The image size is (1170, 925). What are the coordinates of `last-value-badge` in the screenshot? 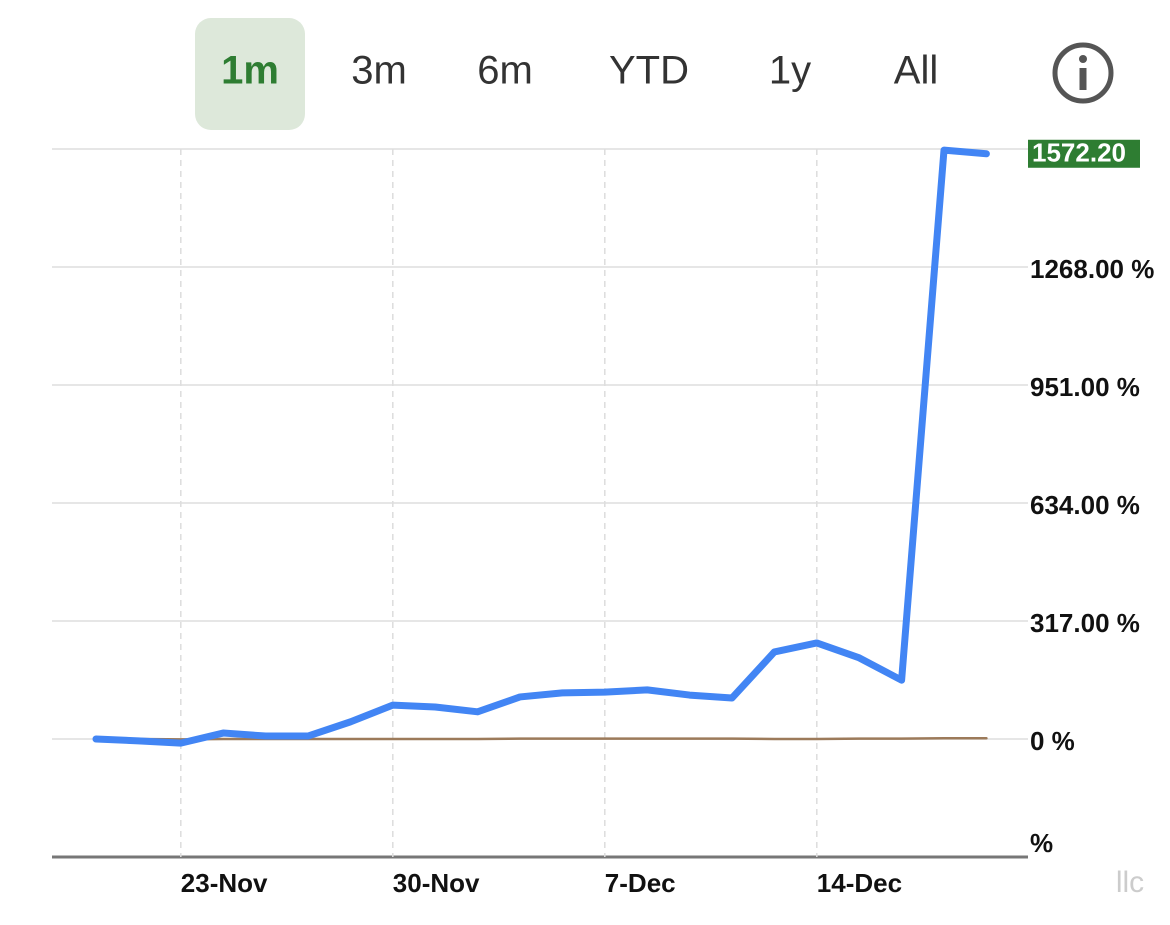 It's located at (1084, 153).